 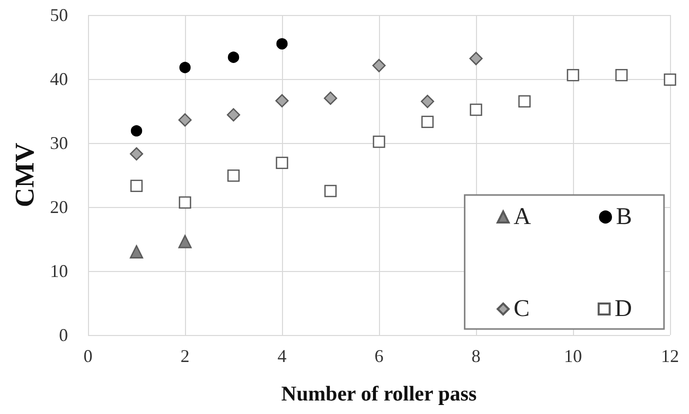 I want to click on x-tick-label: 2, so click(x=185, y=356).